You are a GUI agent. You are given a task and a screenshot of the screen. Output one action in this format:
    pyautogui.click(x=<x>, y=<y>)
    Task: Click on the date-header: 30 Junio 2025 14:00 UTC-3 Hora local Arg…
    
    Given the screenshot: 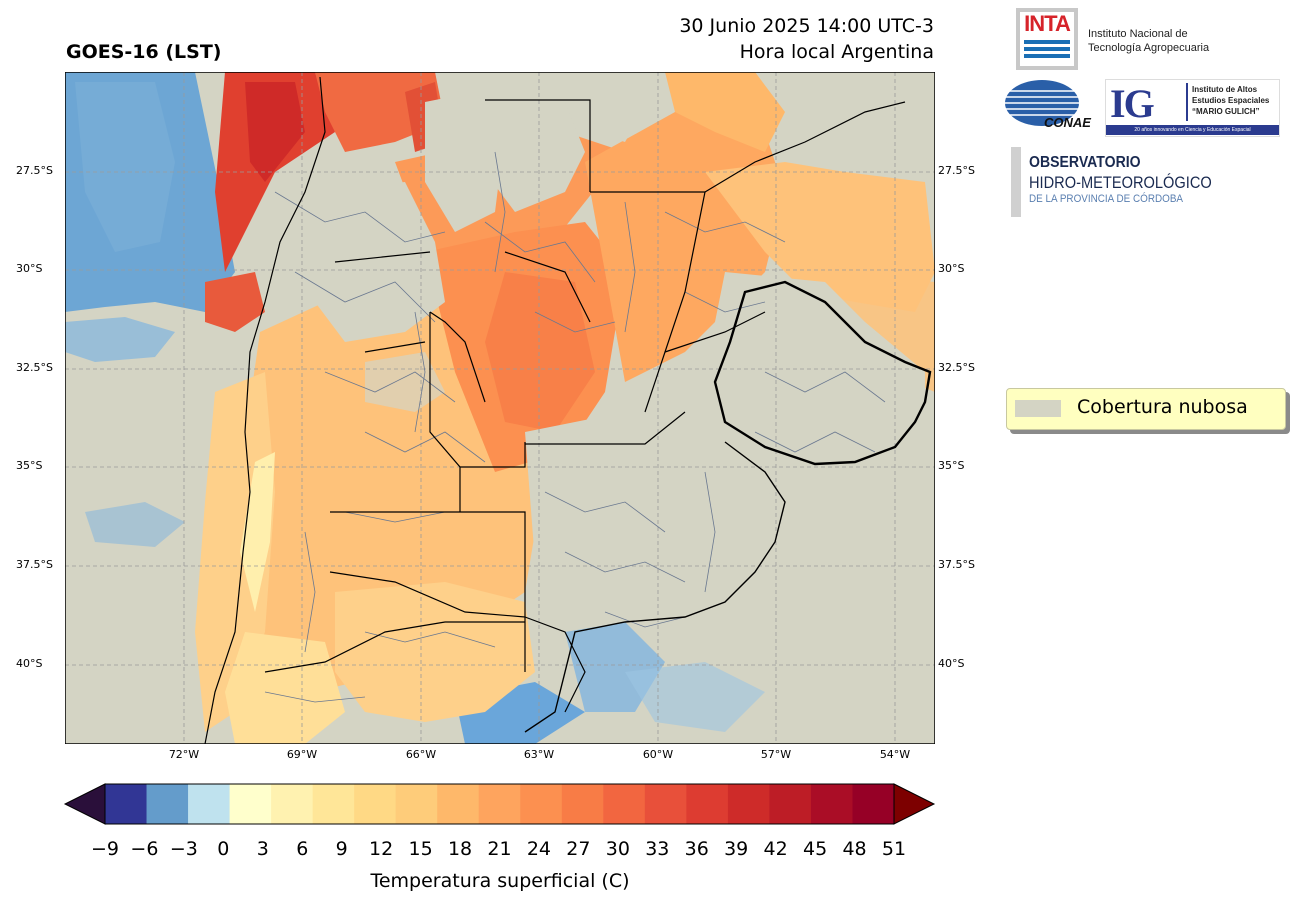 What is the action you would take?
    pyautogui.click(x=747, y=39)
    